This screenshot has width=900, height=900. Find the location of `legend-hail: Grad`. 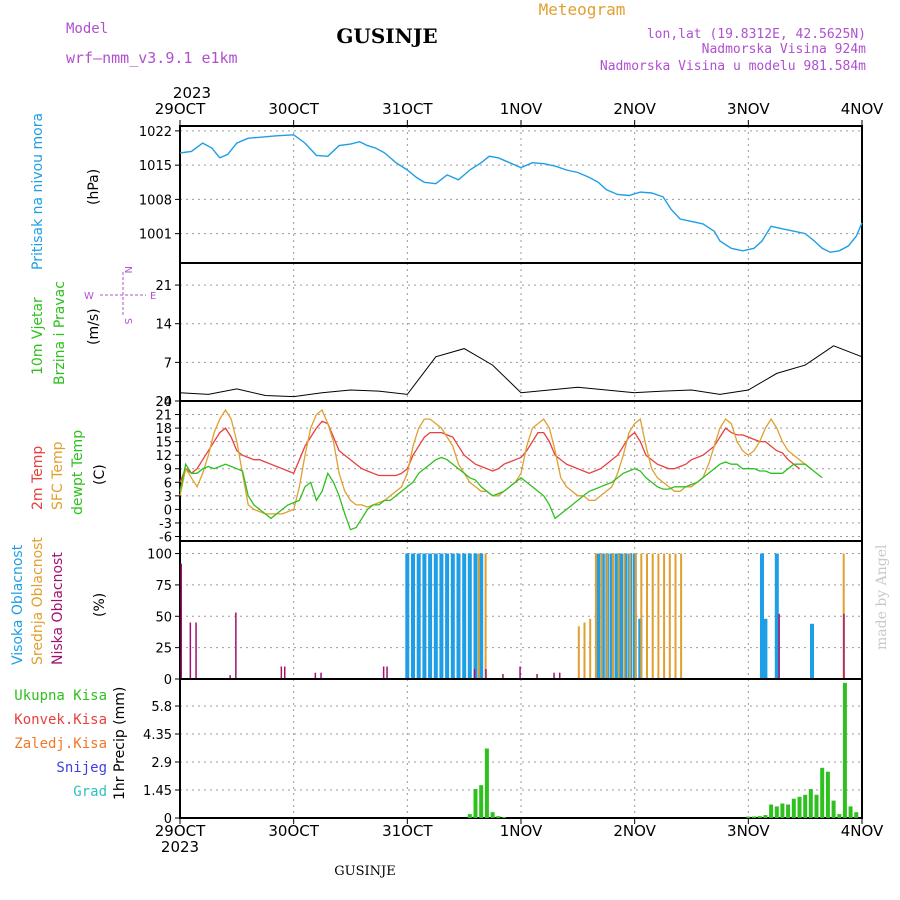

legend-hail: Grad is located at coordinates (90, 792).